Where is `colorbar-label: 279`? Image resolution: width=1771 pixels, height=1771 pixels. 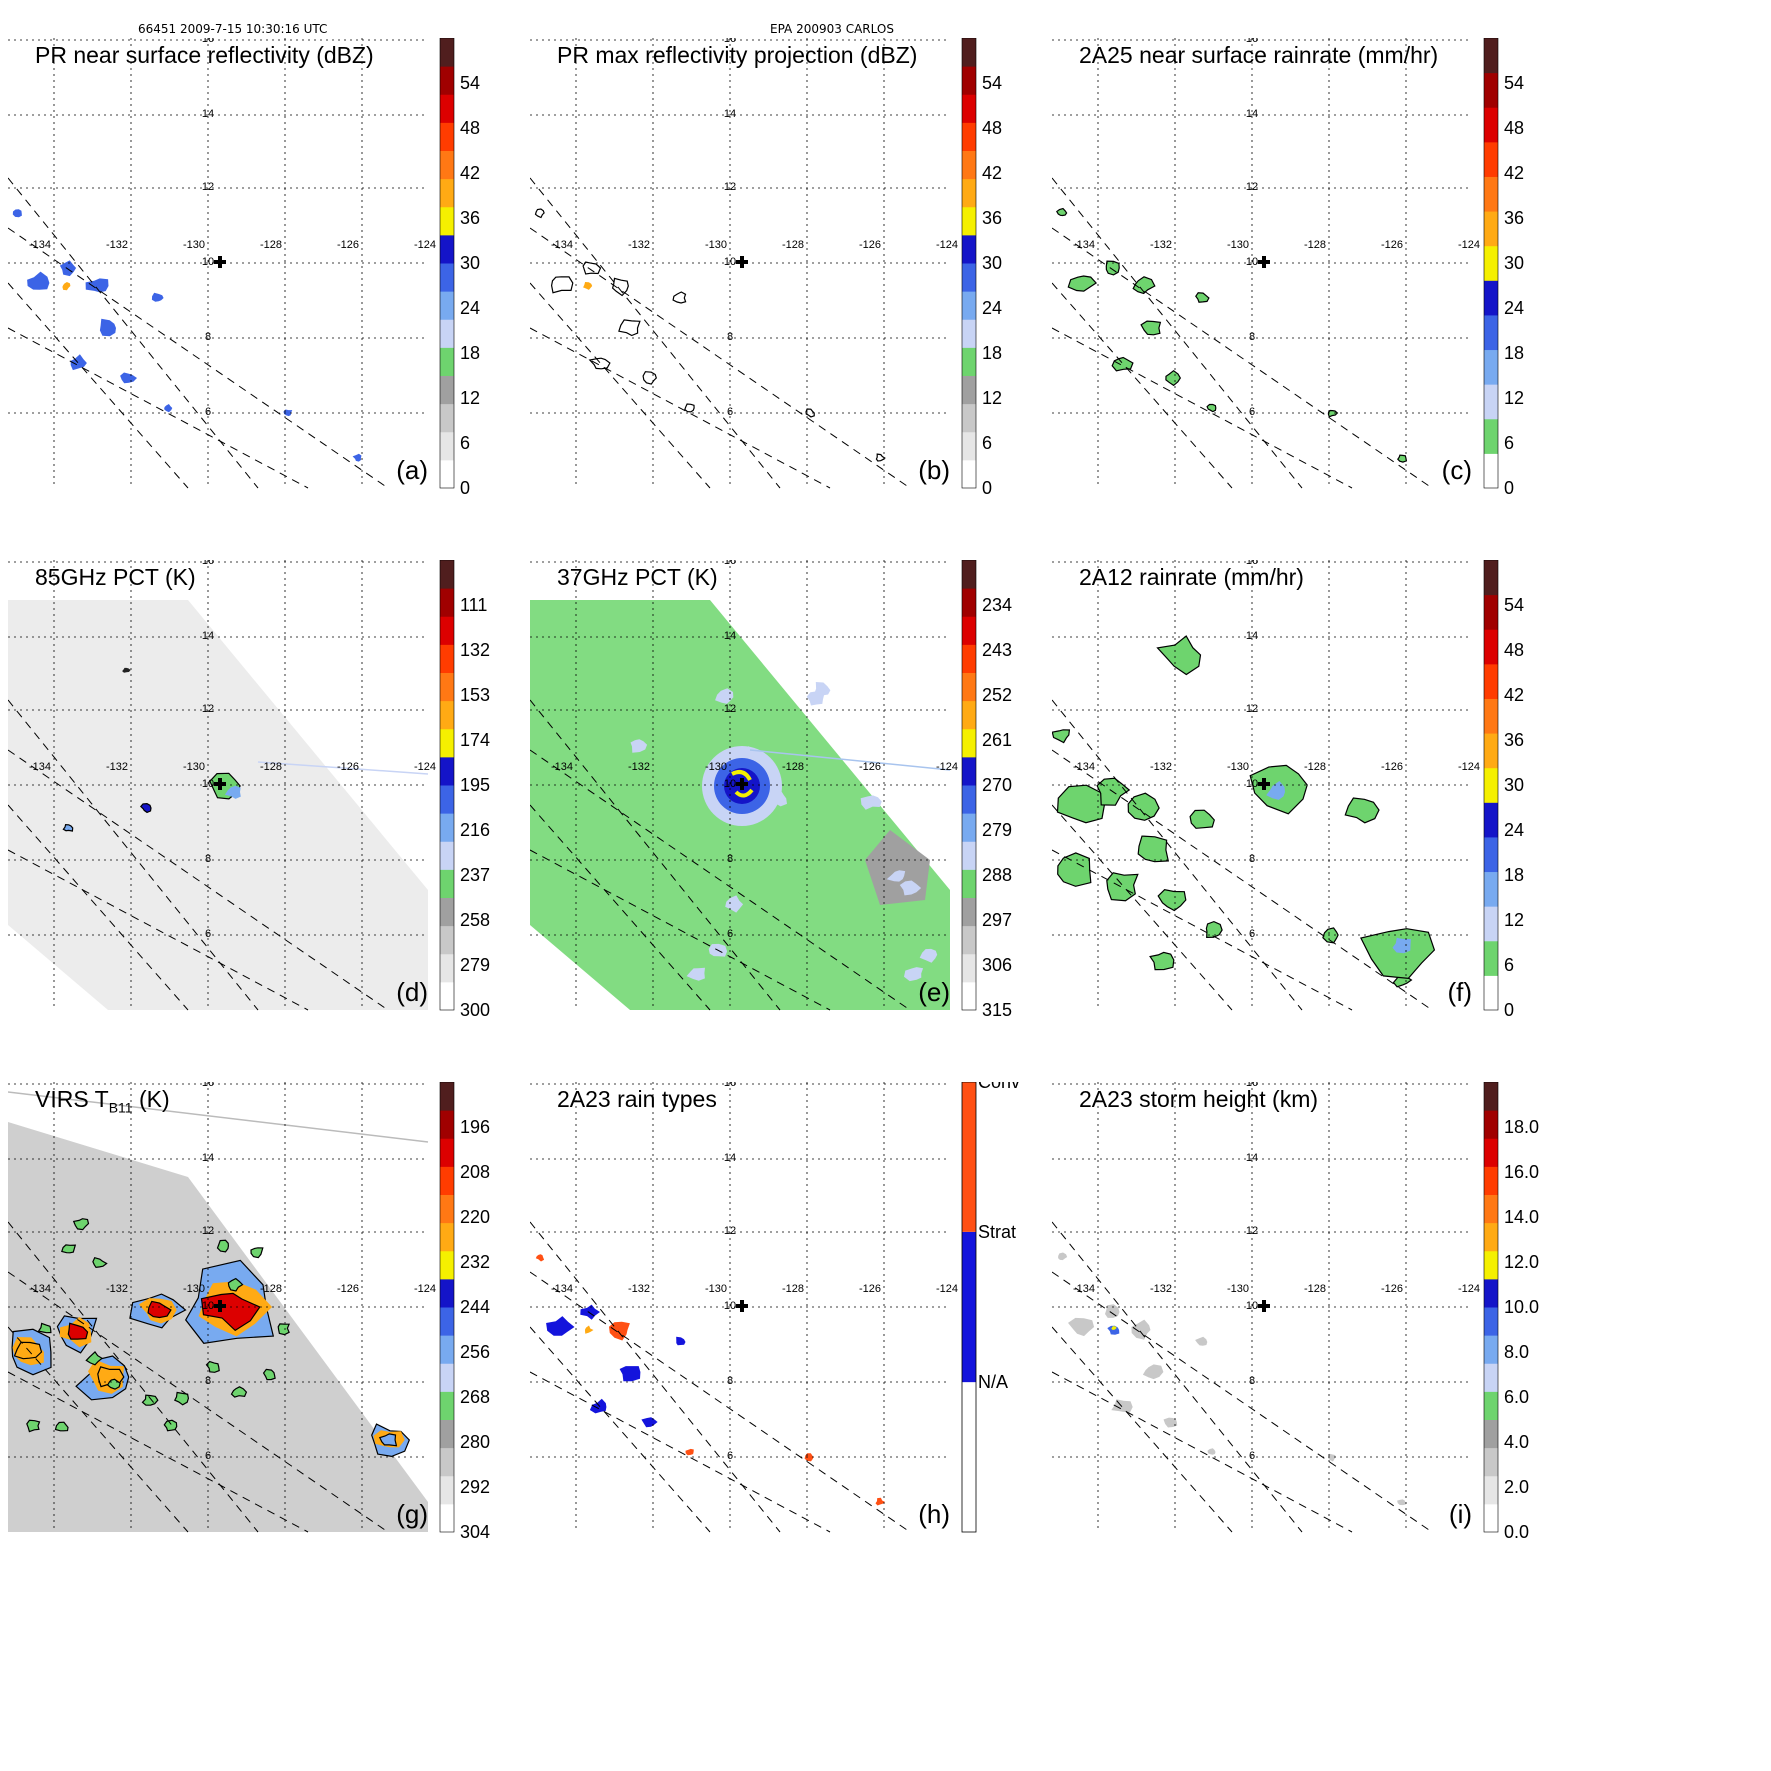 colorbar-label: 279 is located at coordinates (475, 965).